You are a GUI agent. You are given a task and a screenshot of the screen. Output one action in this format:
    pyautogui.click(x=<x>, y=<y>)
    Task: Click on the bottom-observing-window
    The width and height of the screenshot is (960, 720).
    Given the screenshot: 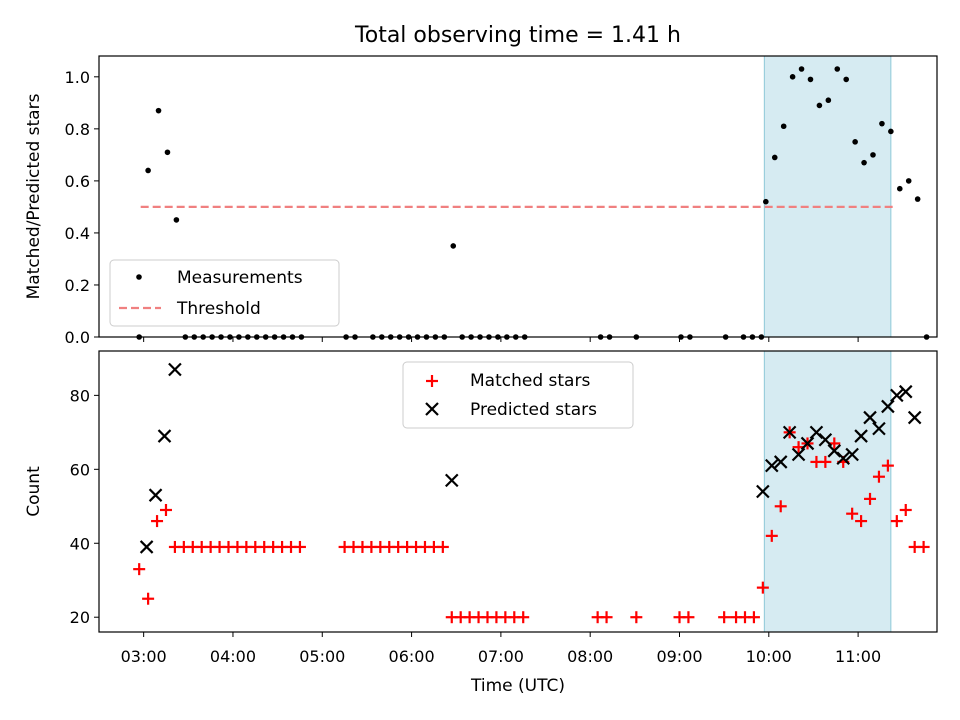 What is the action you would take?
    pyautogui.click(x=827, y=491)
    